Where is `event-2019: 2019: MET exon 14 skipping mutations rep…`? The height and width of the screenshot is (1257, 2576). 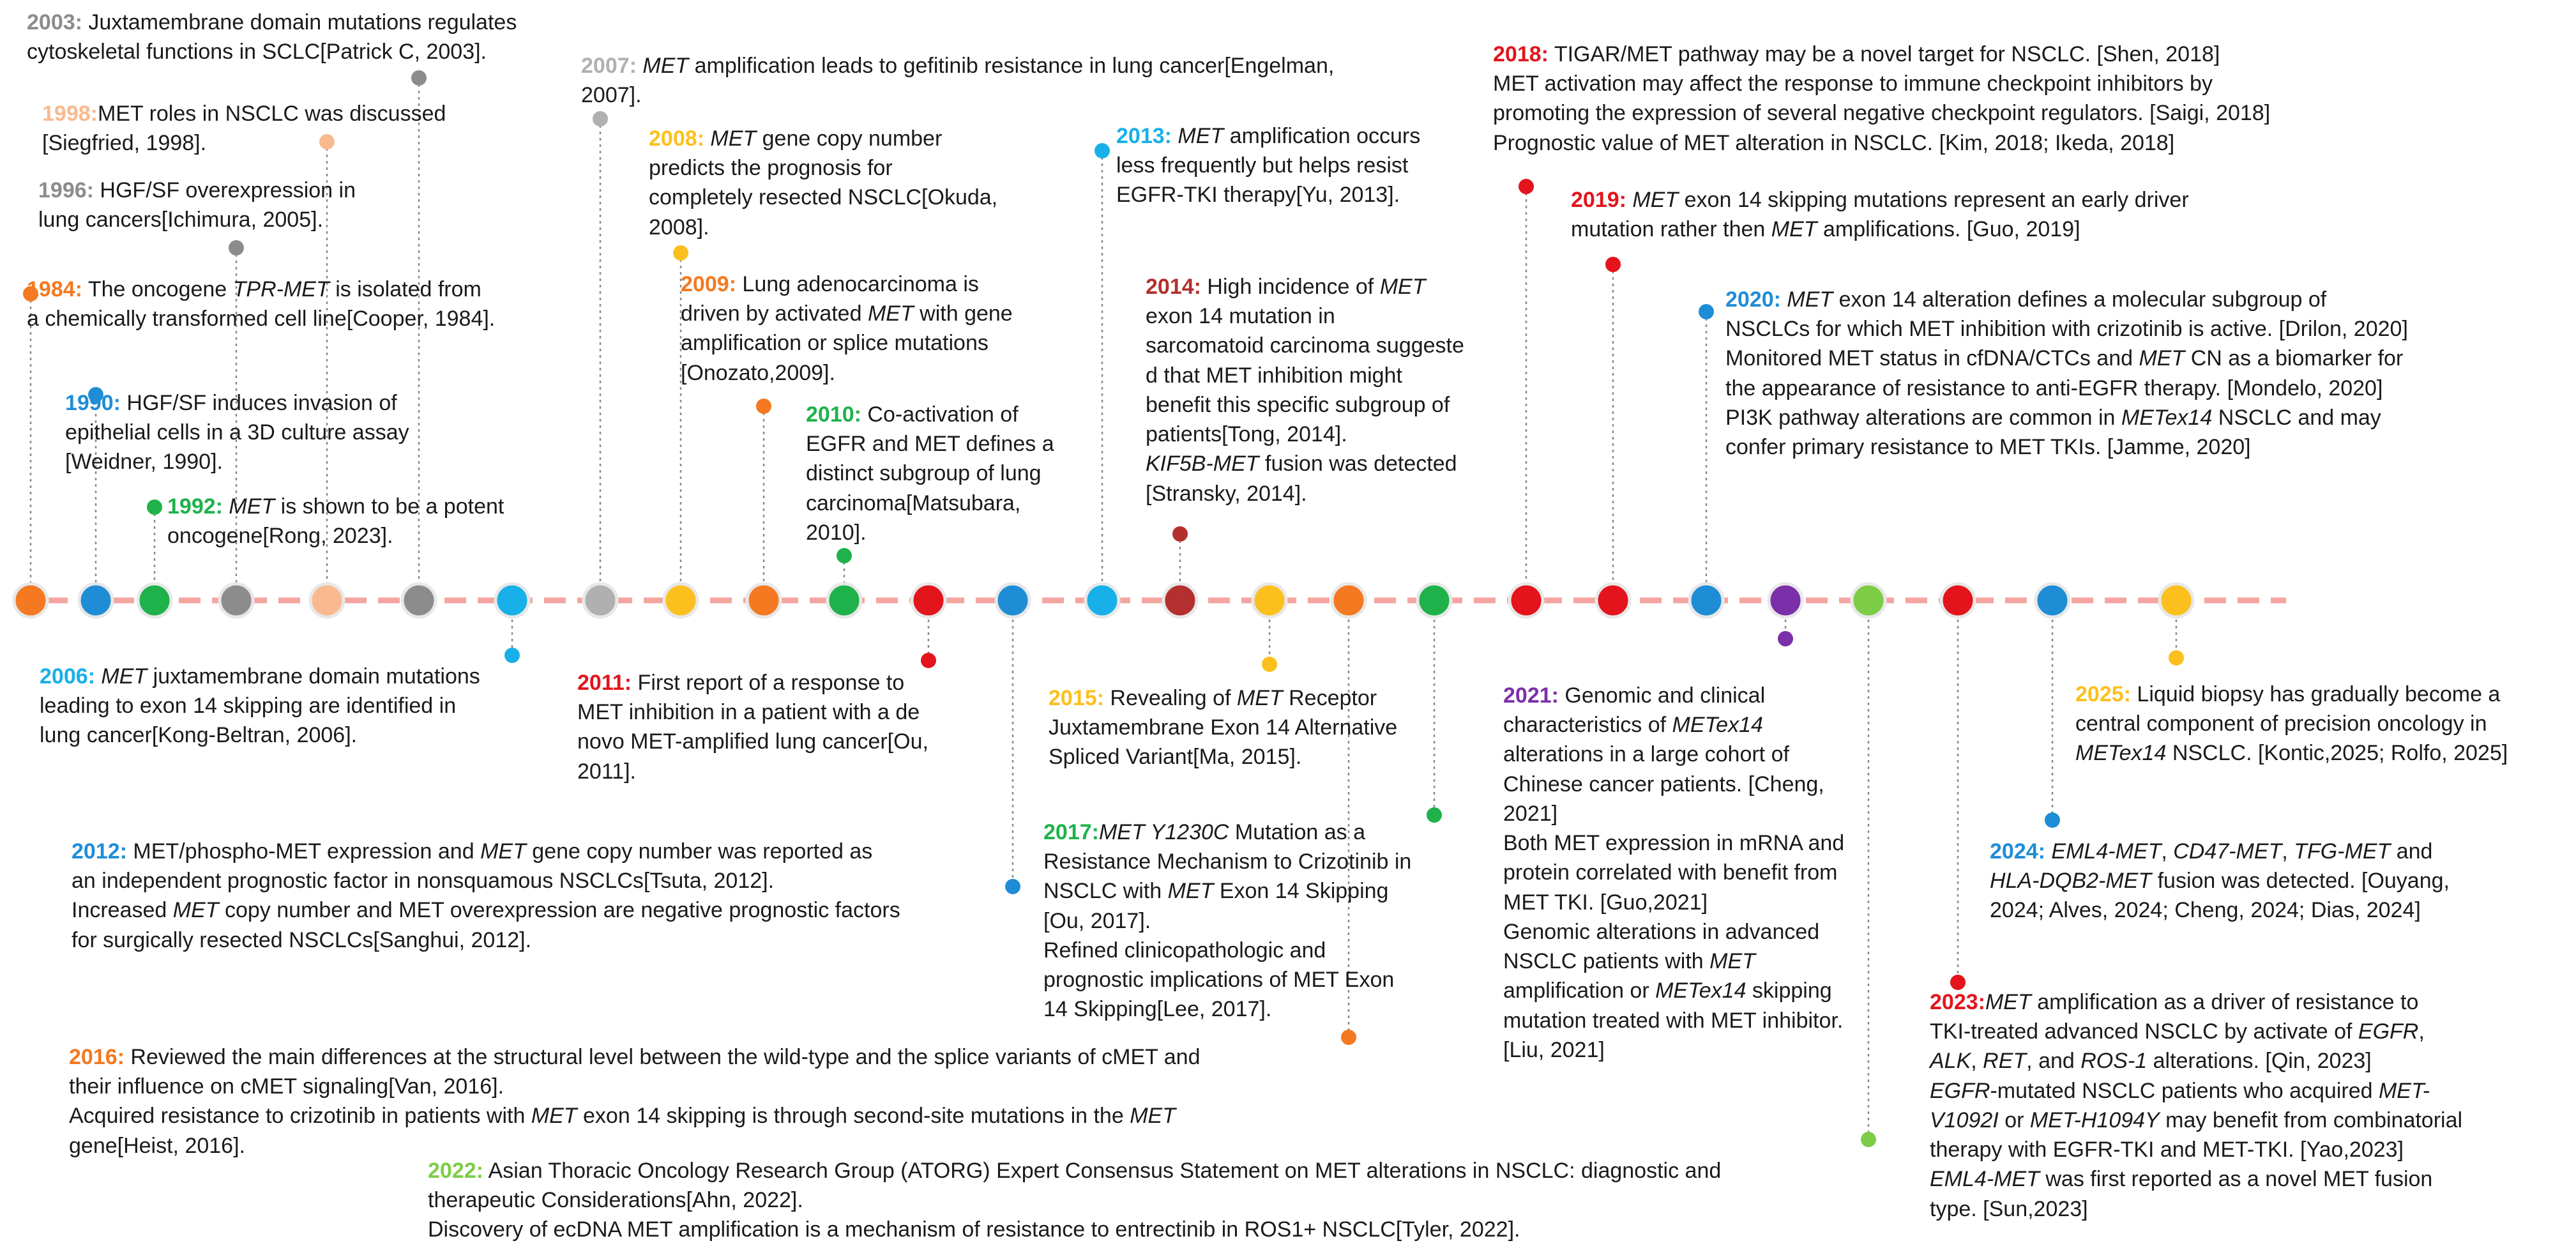 event-2019: 2019: MET exon 14 skipping mutations rep… is located at coordinates (1880, 214).